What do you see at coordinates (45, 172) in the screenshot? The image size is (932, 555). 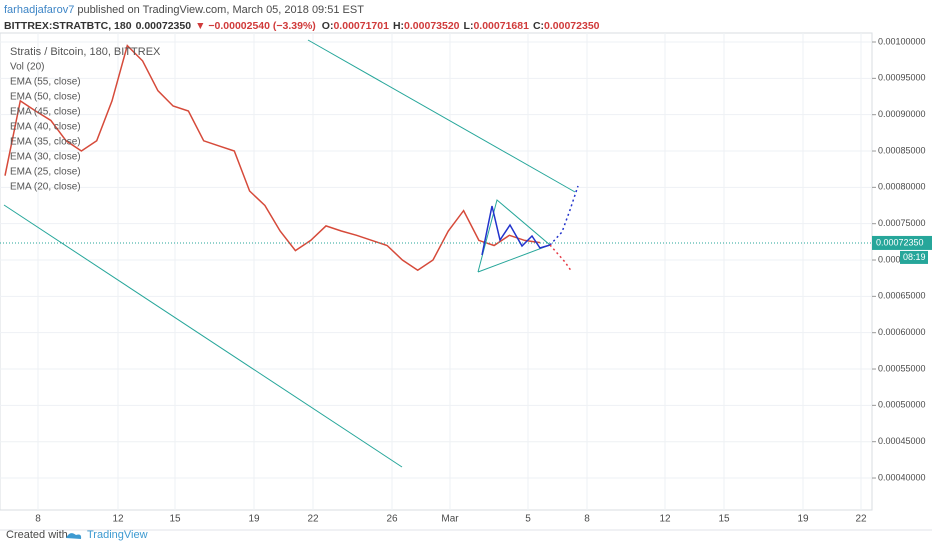 I see `indicator-label: EMA (25, close)` at bounding box center [45, 172].